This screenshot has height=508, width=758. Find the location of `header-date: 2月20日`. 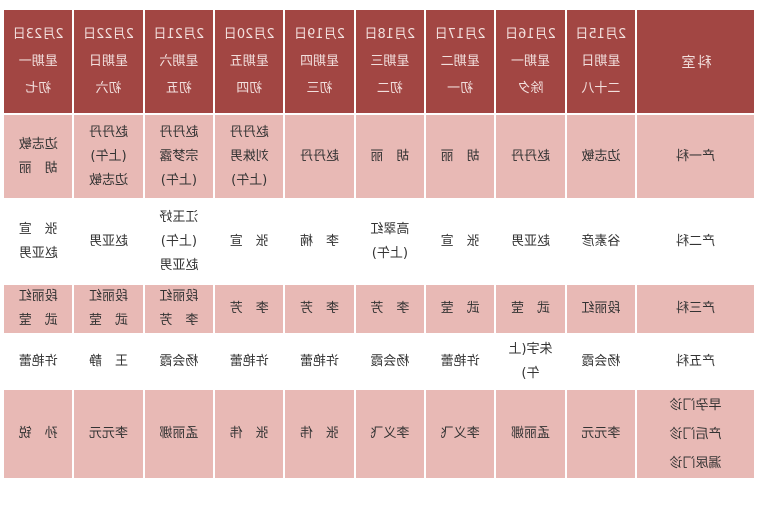

header-date: 2月20日 is located at coordinates (249, 34).